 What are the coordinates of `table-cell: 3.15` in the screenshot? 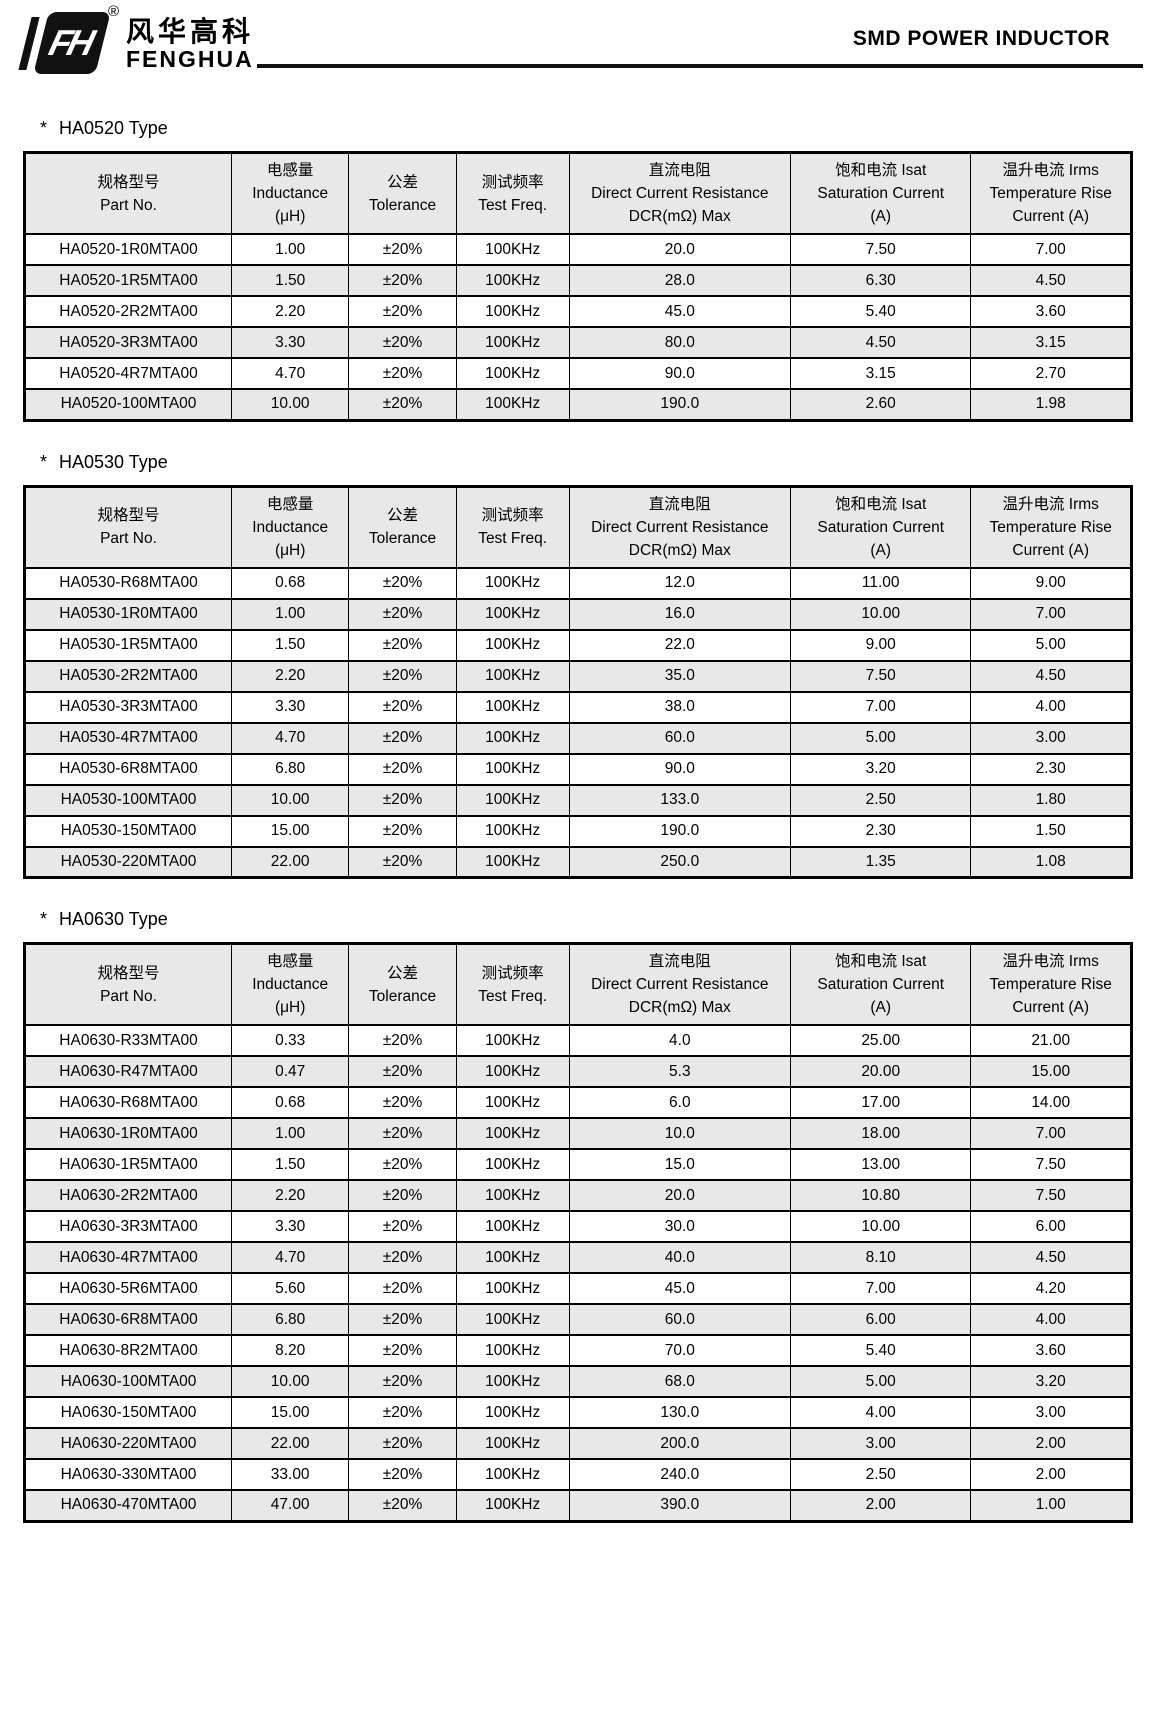 It's located at (880, 373).